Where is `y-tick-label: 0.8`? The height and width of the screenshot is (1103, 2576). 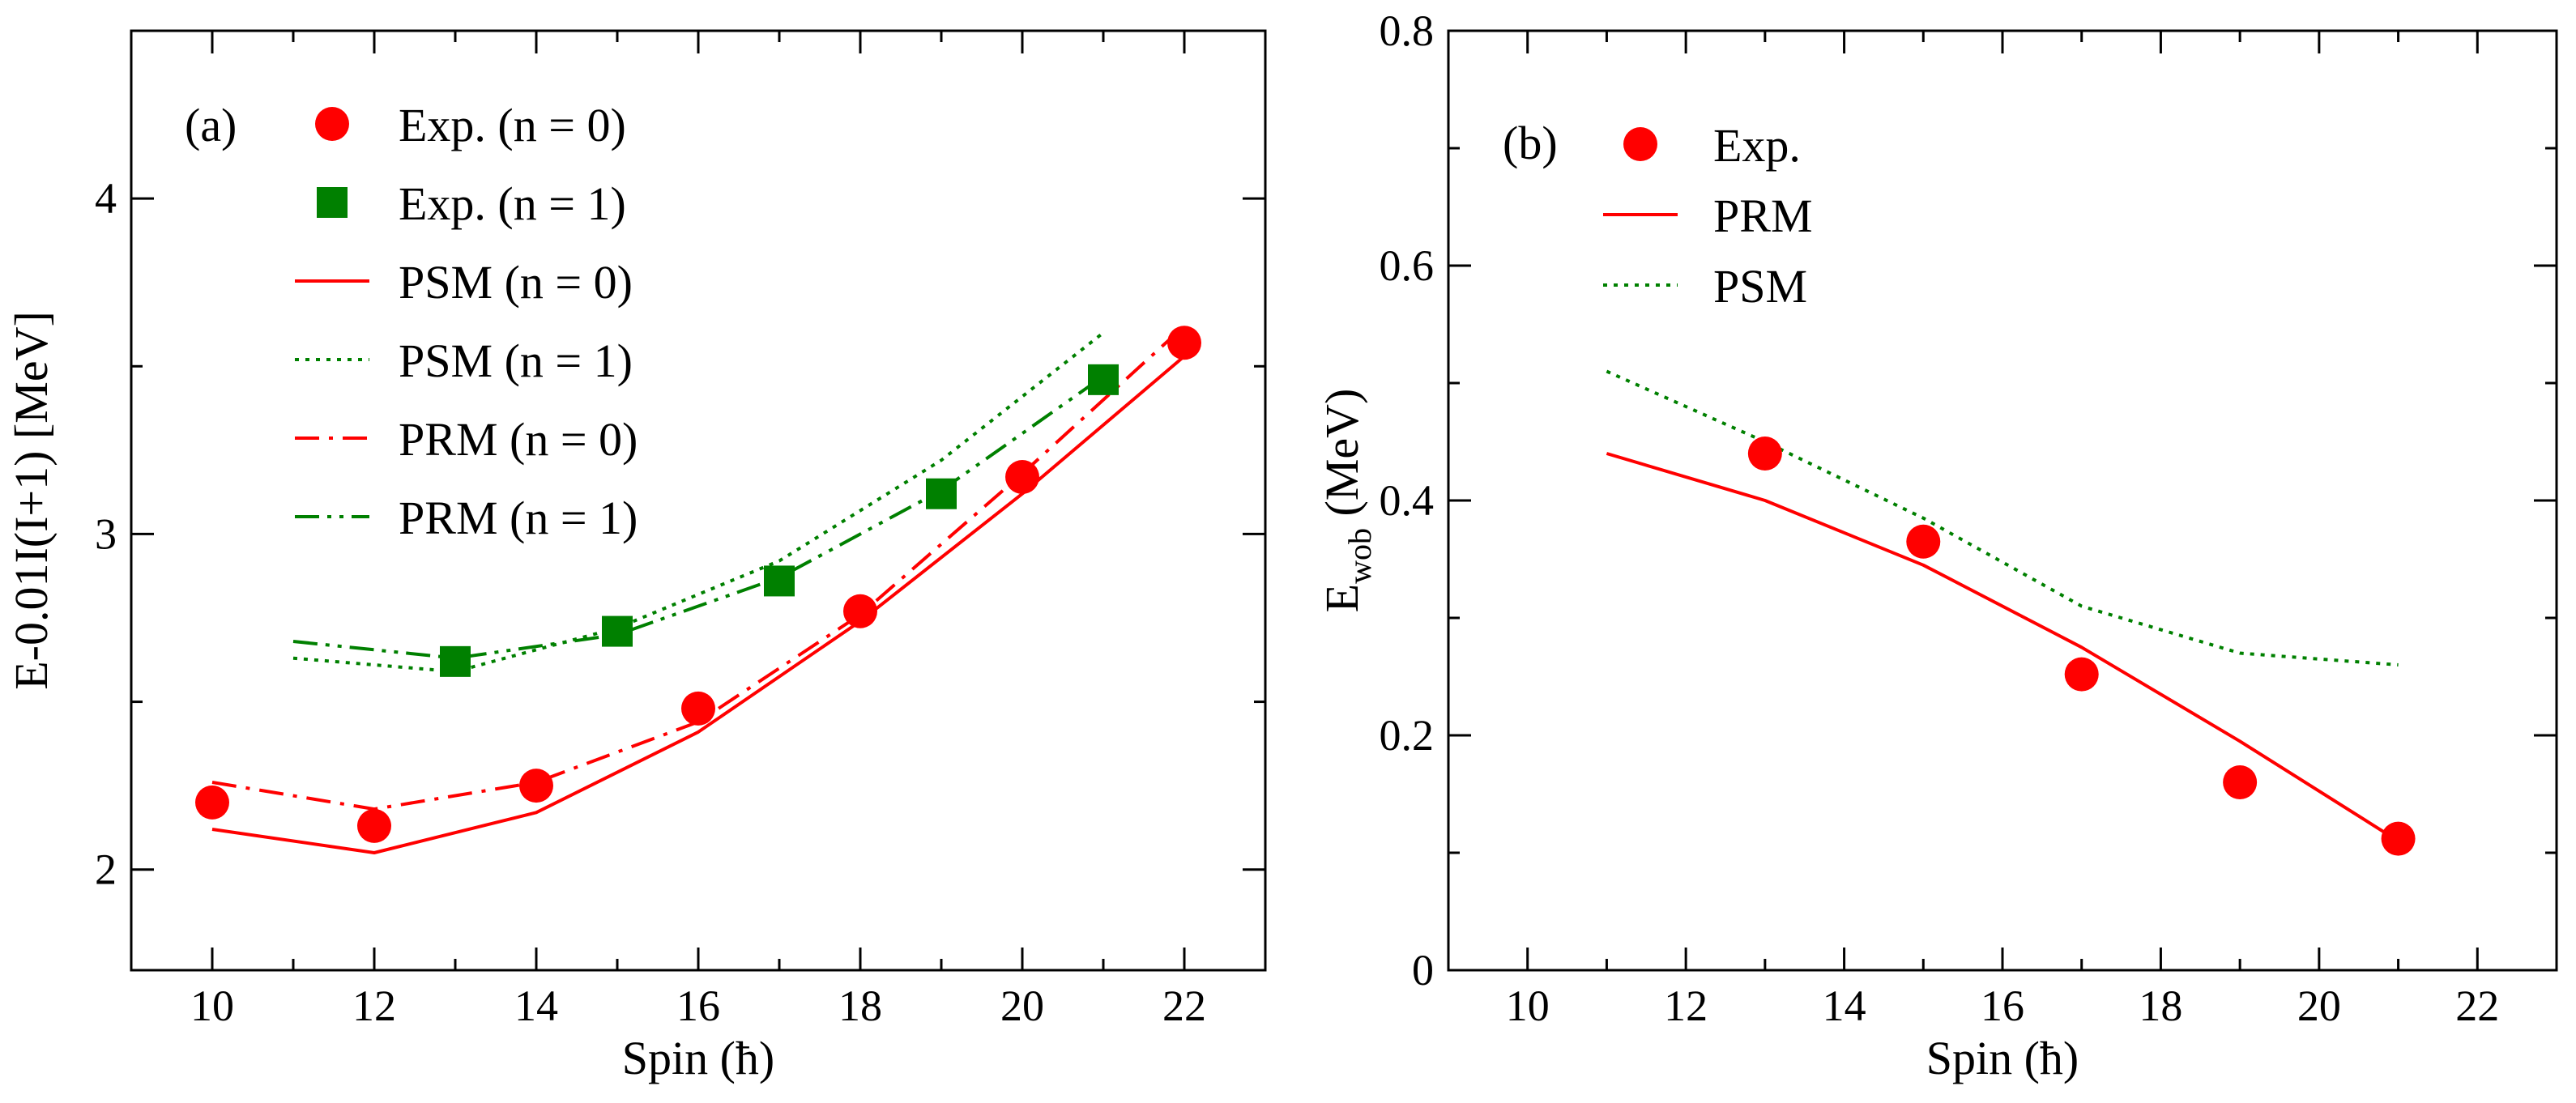
y-tick-label: 0.8 is located at coordinates (1407, 30).